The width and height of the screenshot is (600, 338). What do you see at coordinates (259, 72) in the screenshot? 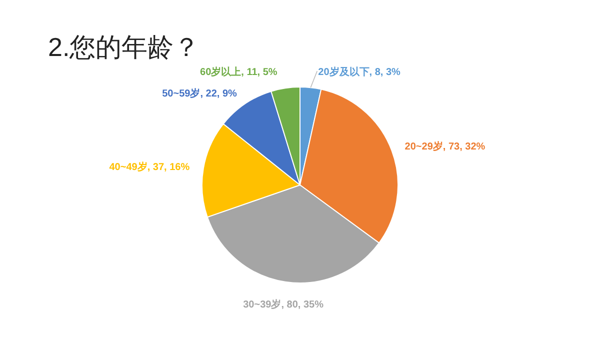
I see `data-label: , 11, 5%` at bounding box center [259, 72].